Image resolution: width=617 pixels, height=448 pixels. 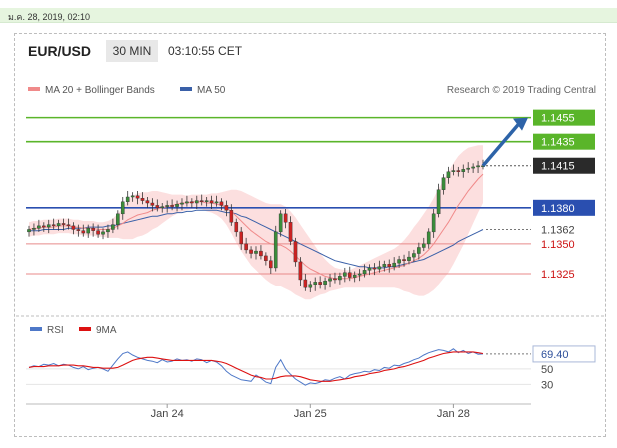 I want to click on rsi-legend: RSI 9MA, so click(x=73, y=330).